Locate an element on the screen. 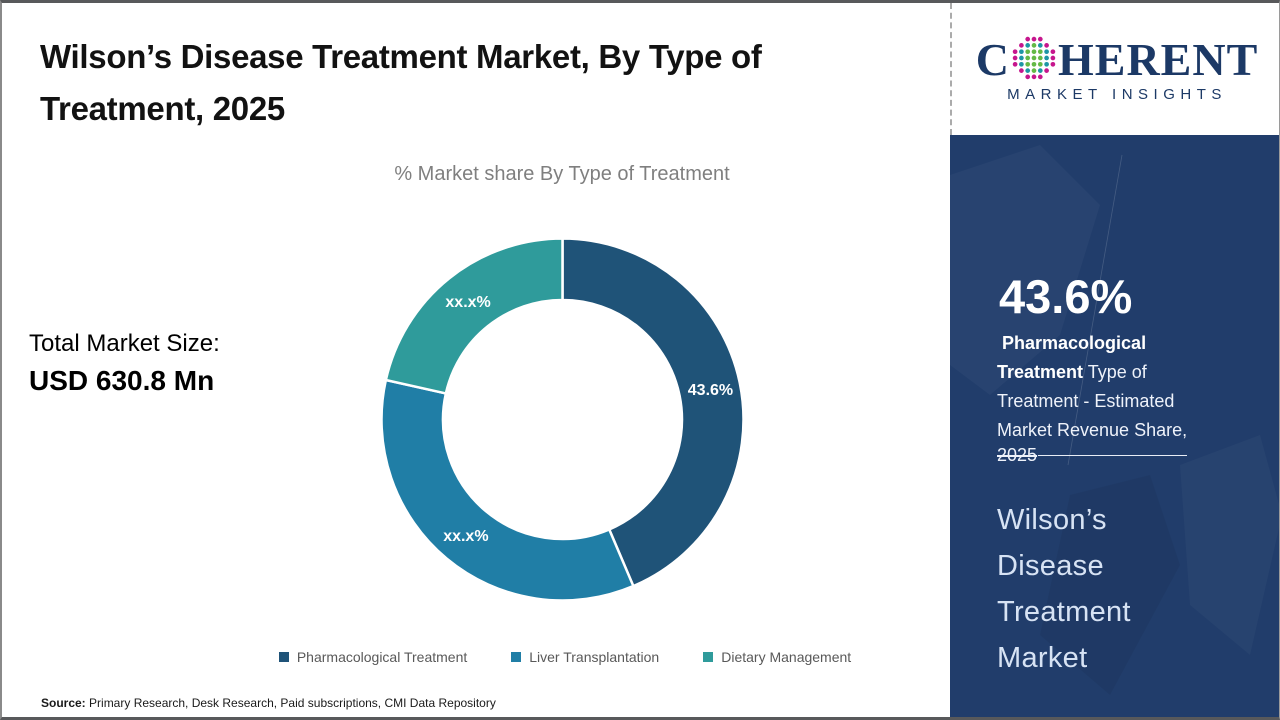 Image resolution: width=1280 pixels, height=720 pixels. chart-subtitle: % Market share By Type of Treatment is located at coordinates (562, 174).